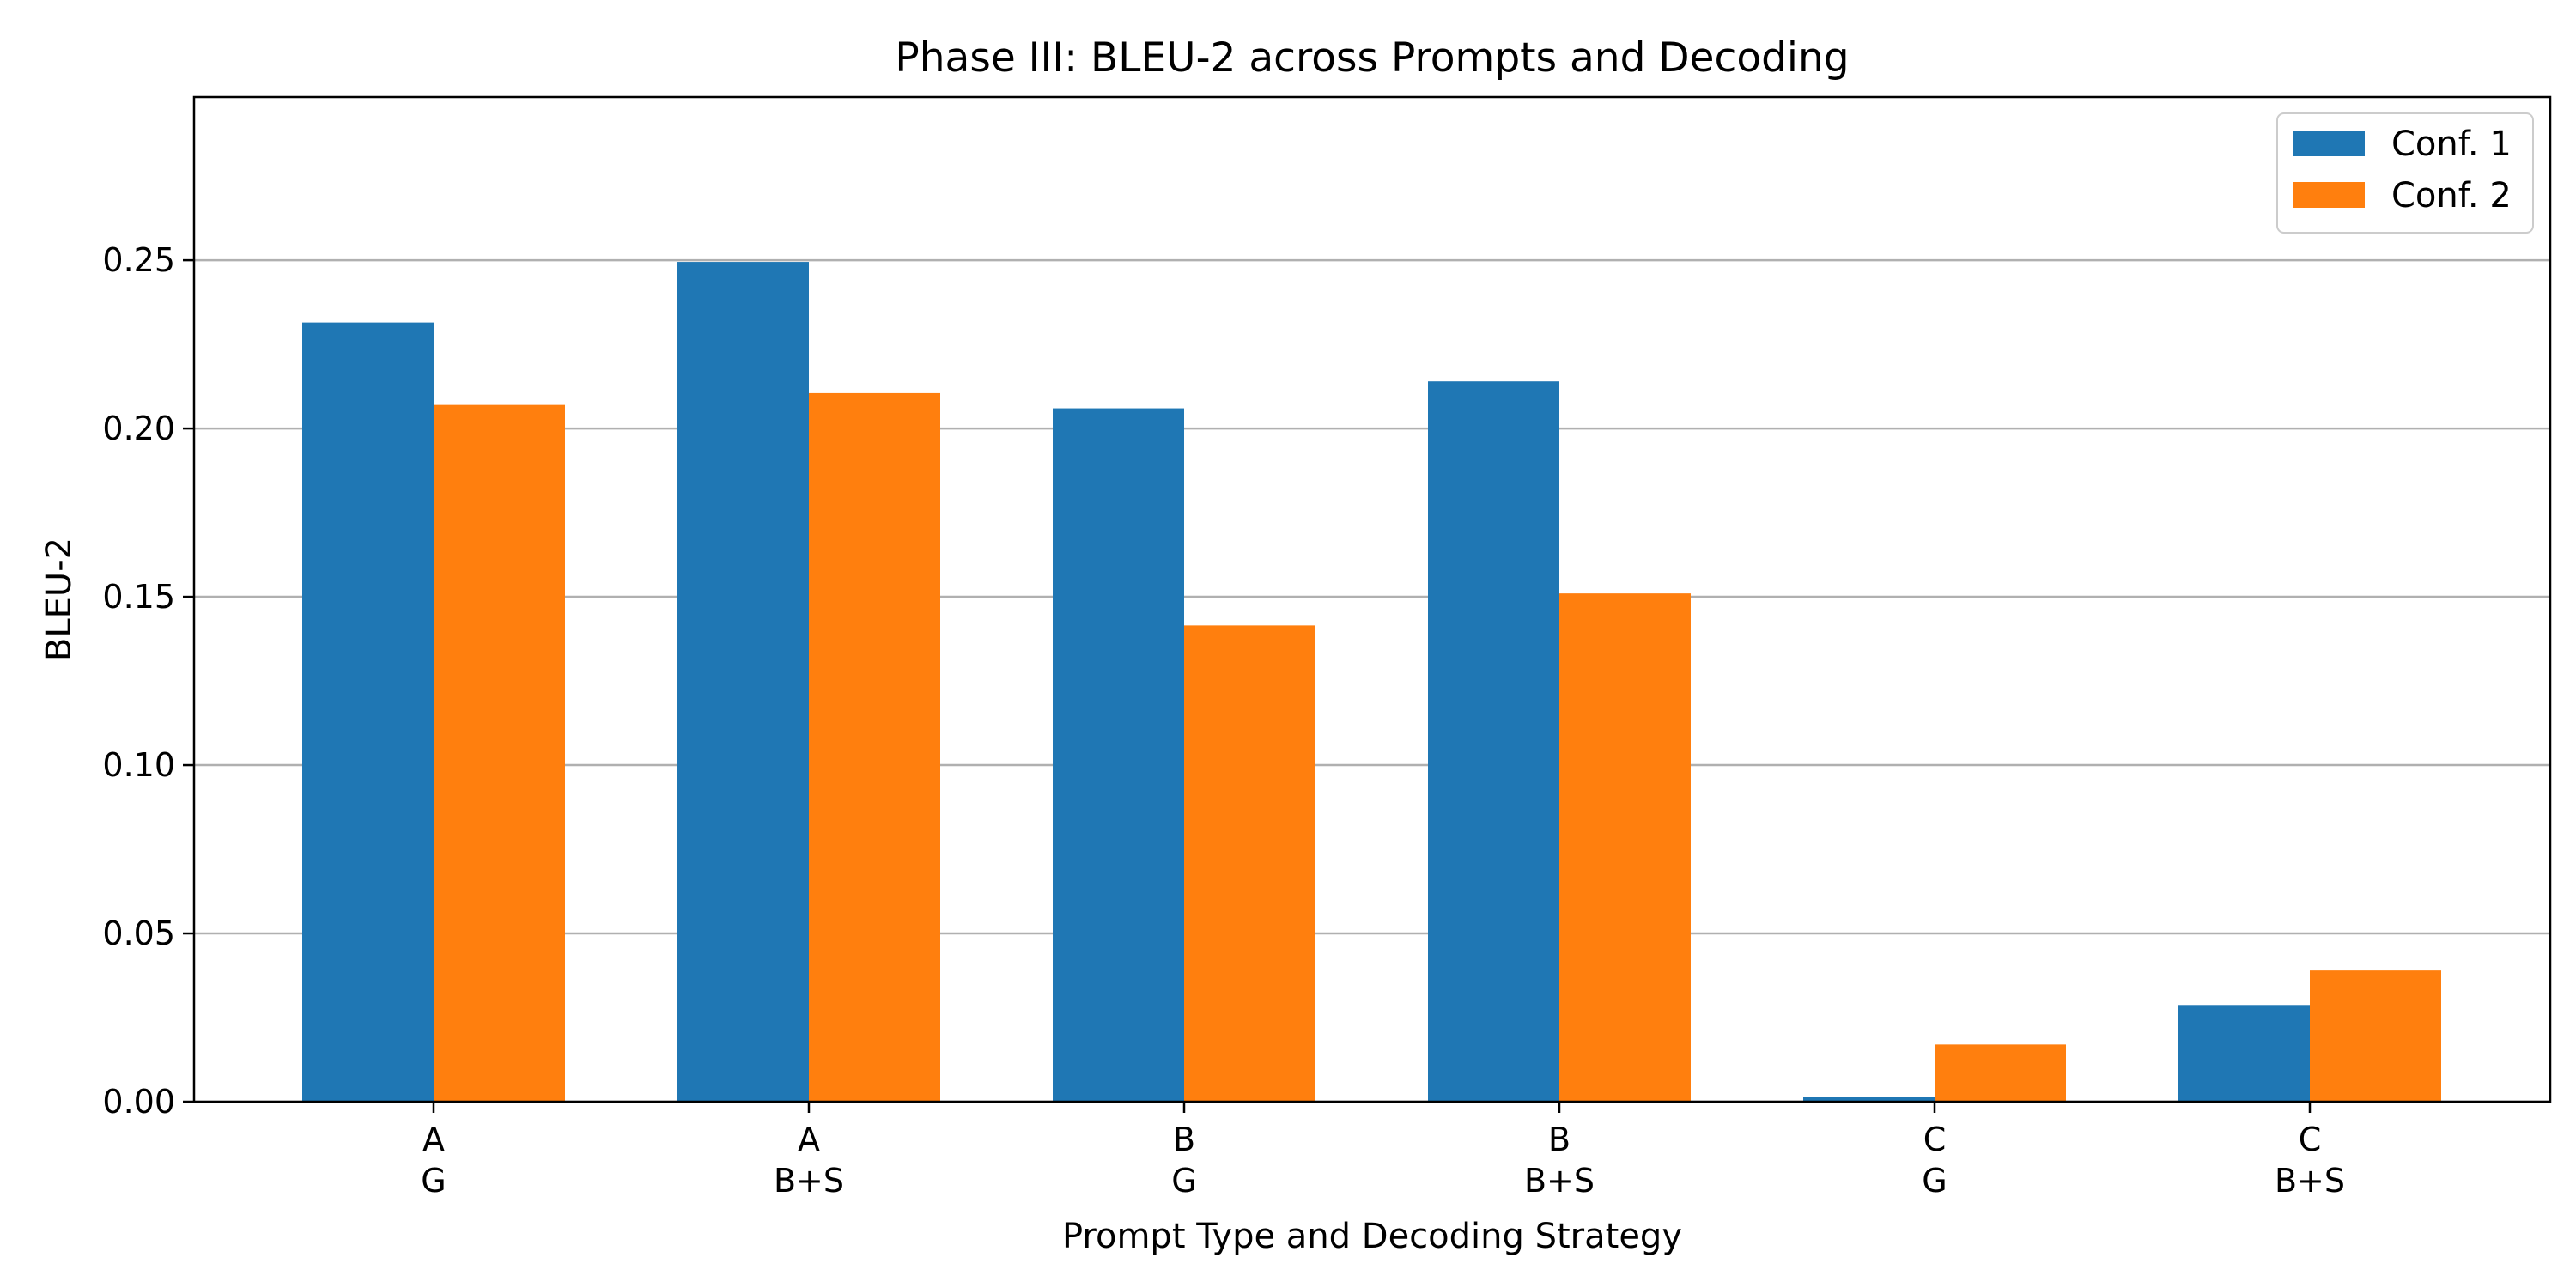 The image size is (2576, 1288). Describe the element at coordinates (138, 765) in the screenshot. I see `y-tick-label: 0.10` at that location.